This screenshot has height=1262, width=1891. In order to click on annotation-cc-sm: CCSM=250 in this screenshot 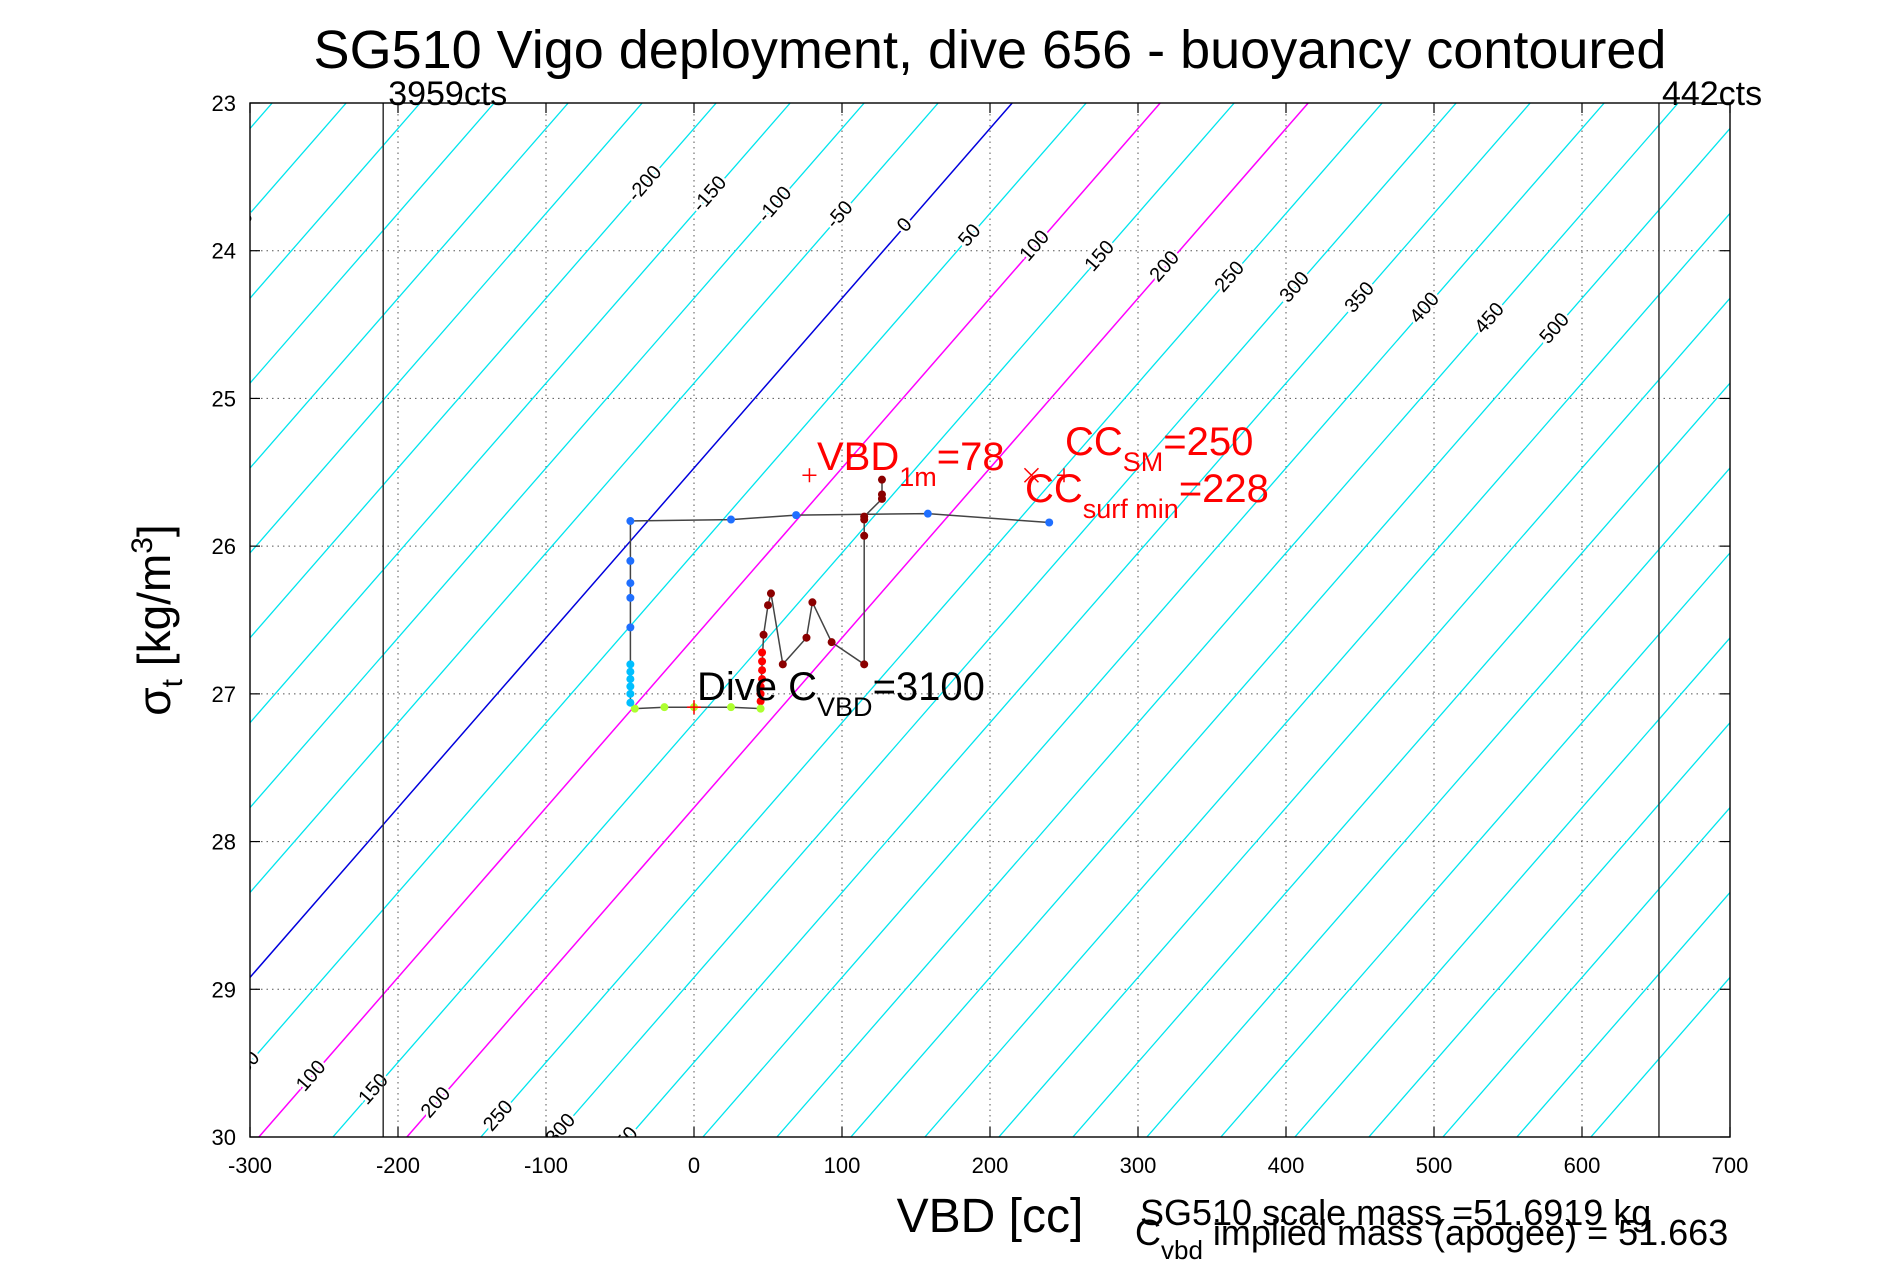, I will do `click(1159, 448)`.